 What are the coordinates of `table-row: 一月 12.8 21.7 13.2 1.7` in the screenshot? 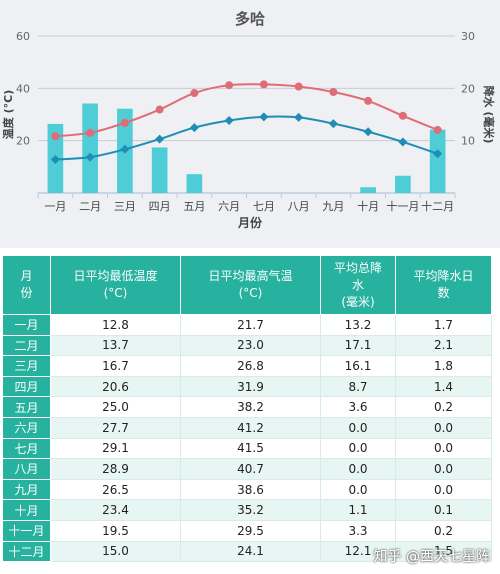 It's located at (247, 325).